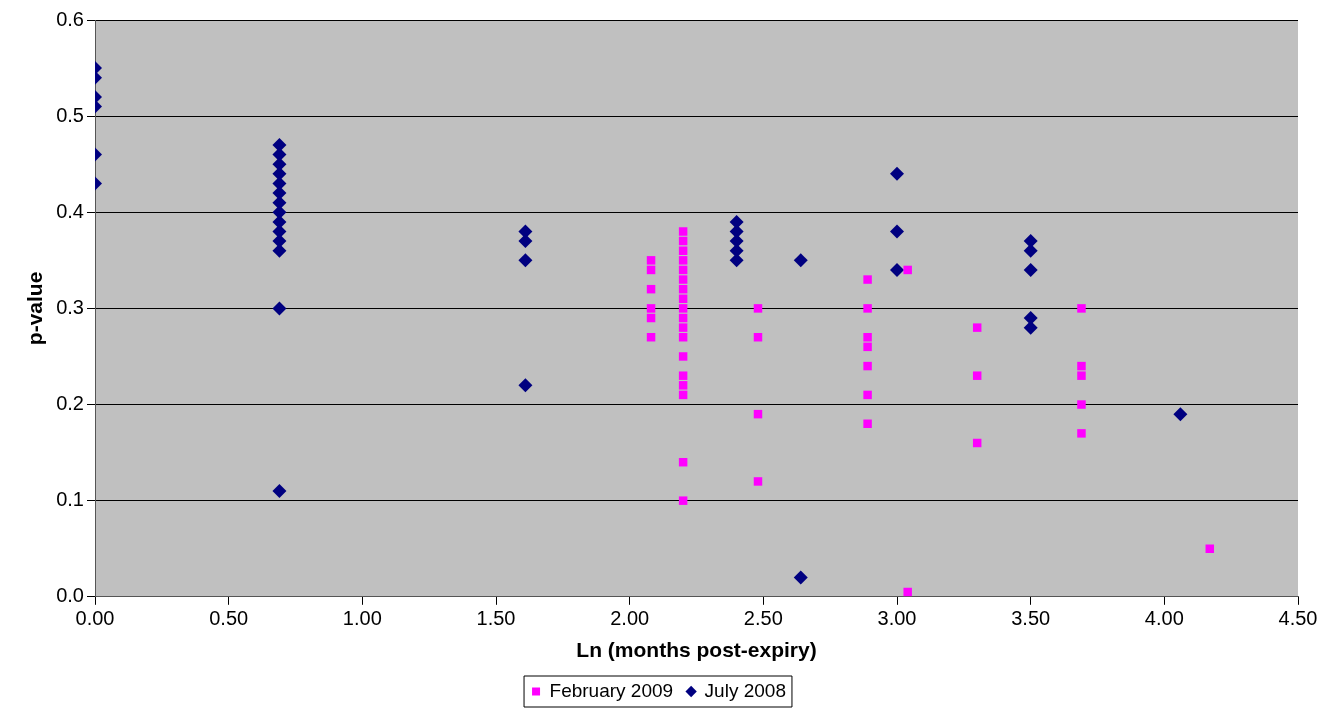  Describe the element at coordinates (696, 650) in the screenshot. I see `x-axis-title: Ln (months post-expiry)` at that location.